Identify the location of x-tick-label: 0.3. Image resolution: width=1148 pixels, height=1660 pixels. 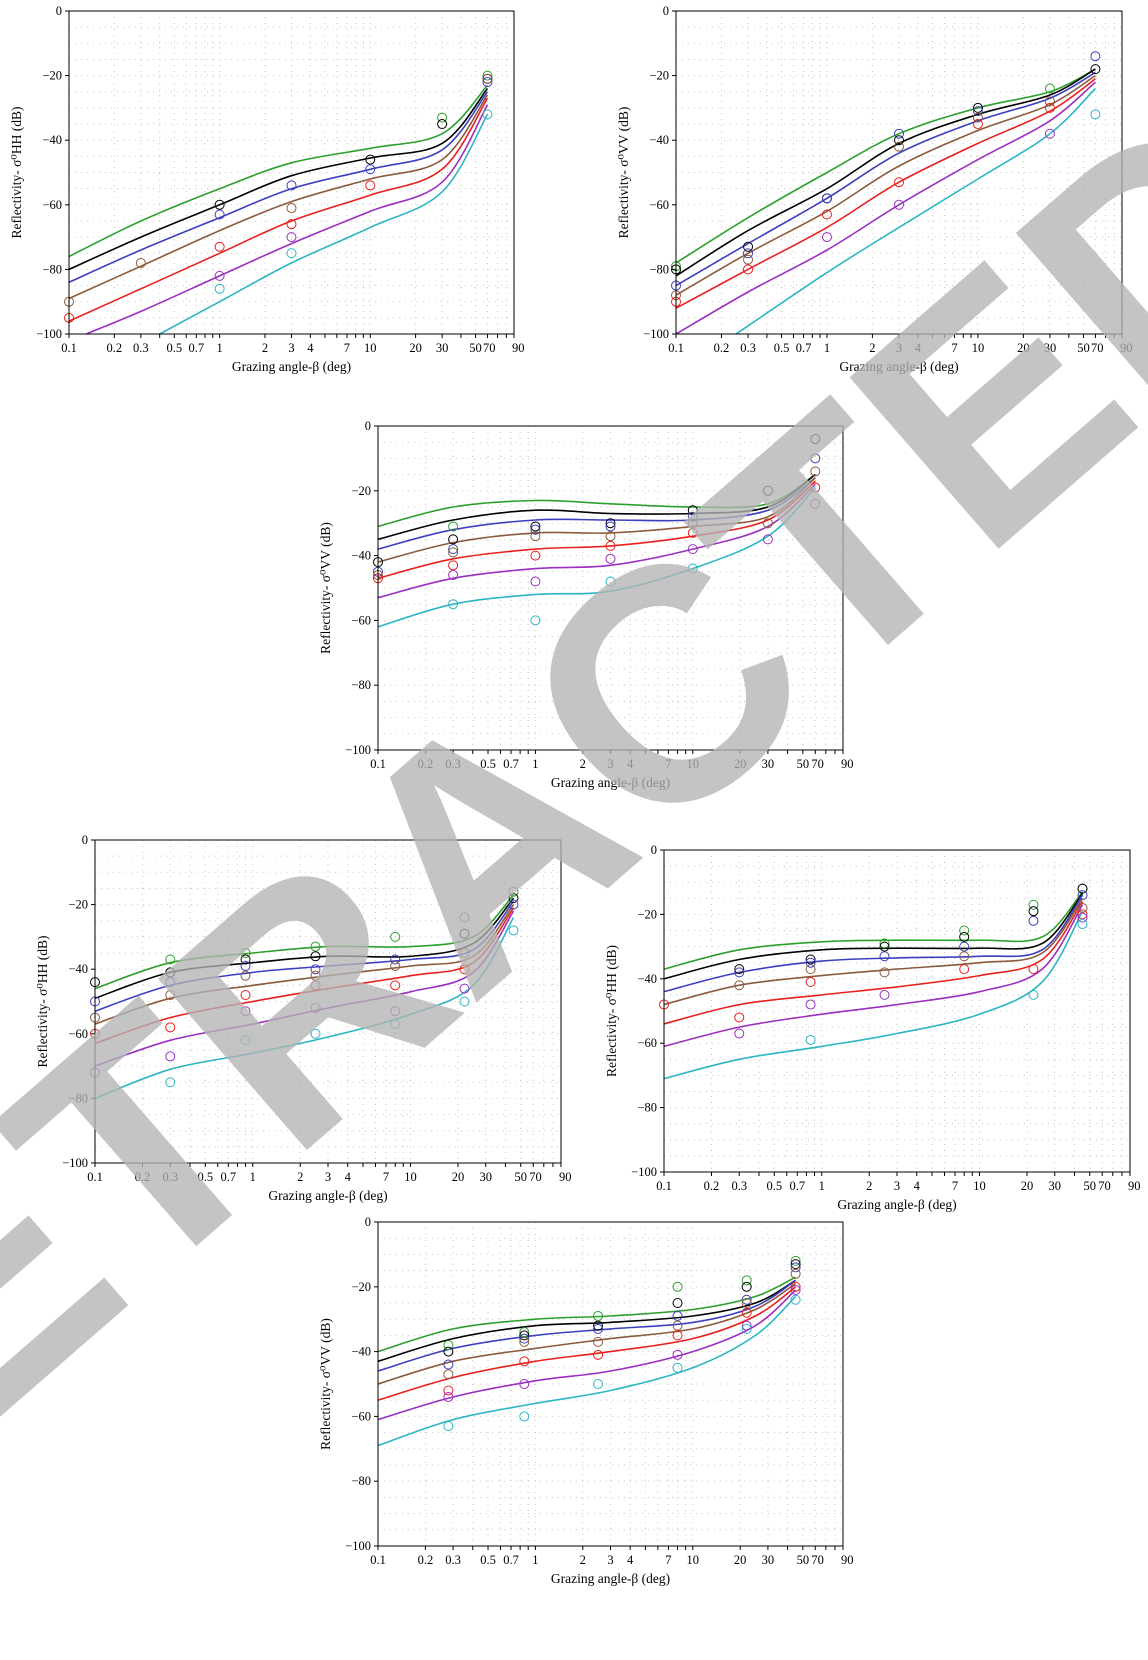
(170, 1177).